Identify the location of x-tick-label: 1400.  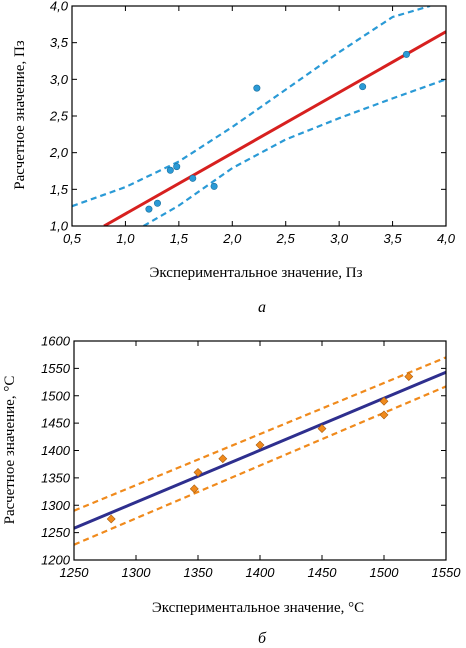
(261, 572).